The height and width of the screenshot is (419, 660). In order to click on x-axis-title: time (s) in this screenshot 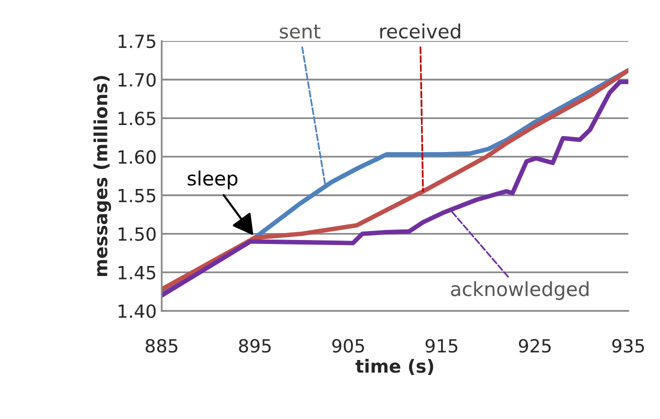, I will do `click(395, 367)`.